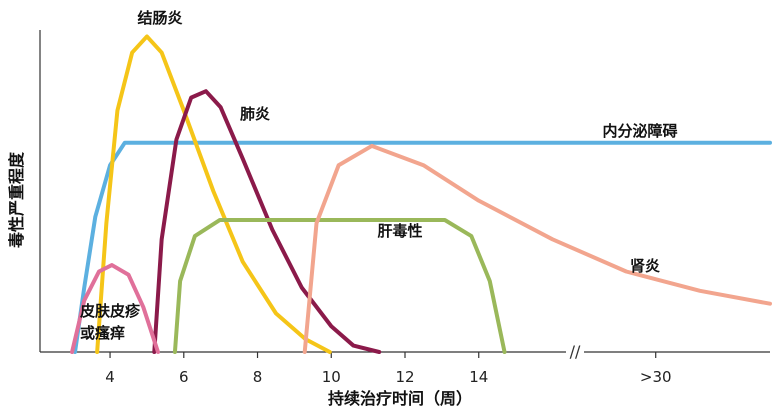  Describe the element at coordinates (110, 377) in the screenshot. I see `x-tick-label: 4` at that location.